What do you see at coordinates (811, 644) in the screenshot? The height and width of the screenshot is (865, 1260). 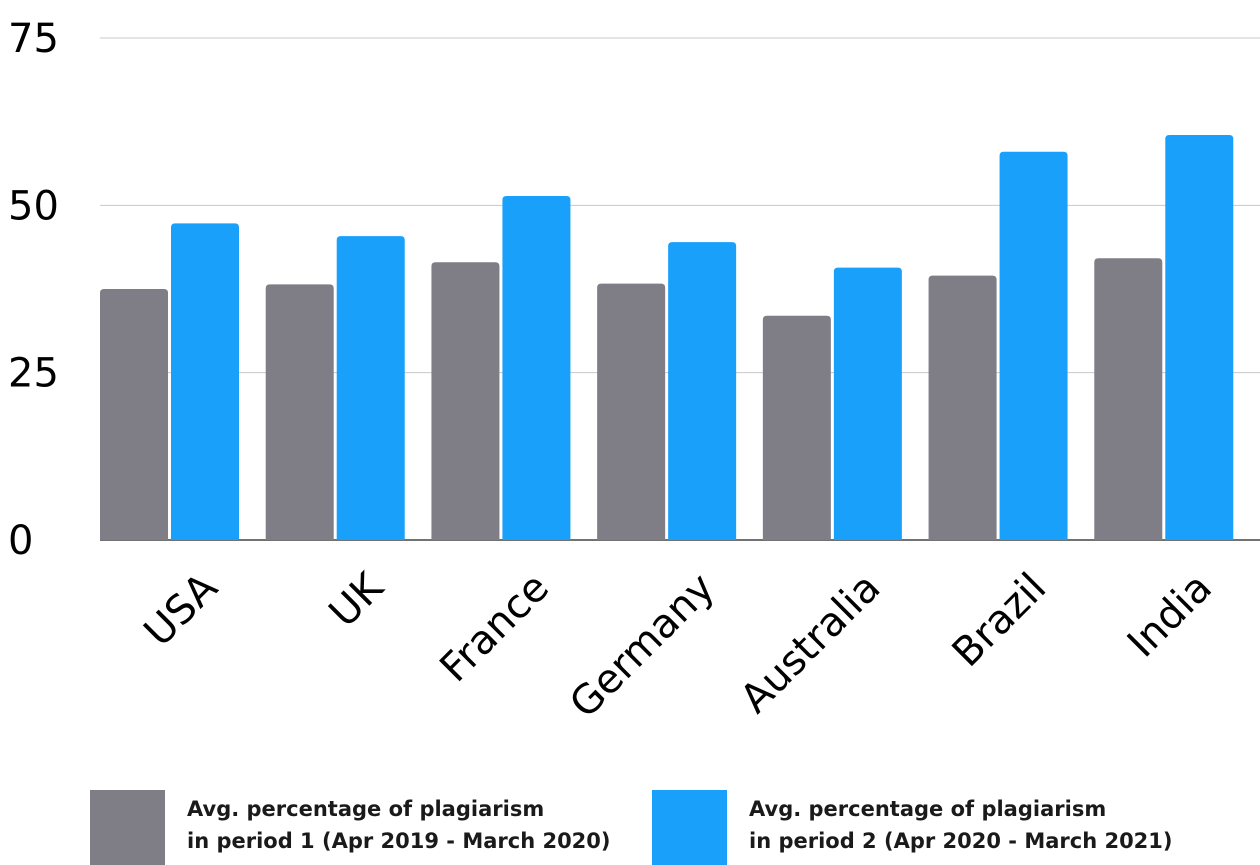 I see `x-tick-label-australia: Australia` at bounding box center [811, 644].